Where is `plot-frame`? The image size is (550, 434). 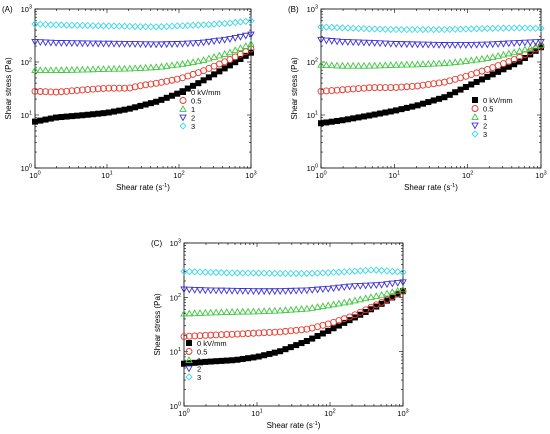
plot-frame is located at coordinates (431, 88).